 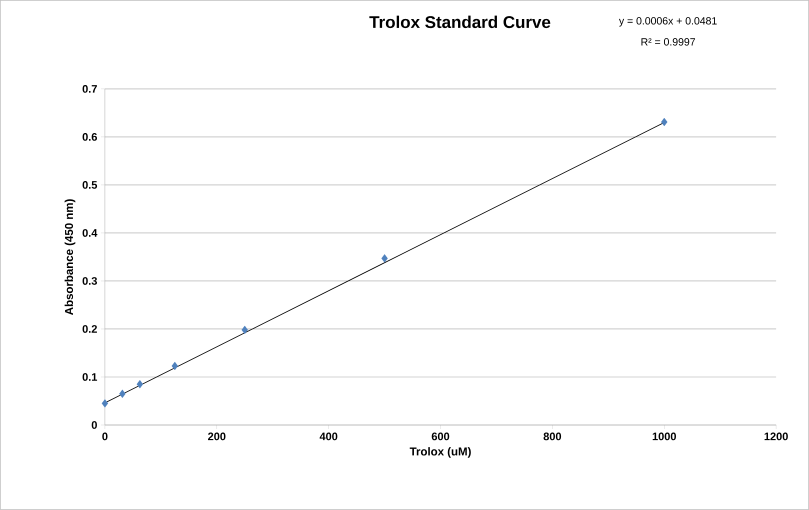 What do you see at coordinates (70, 257) in the screenshot?
I see `y-axis-title: Absorbance (450 nm)` at bounding box center [70, 257].